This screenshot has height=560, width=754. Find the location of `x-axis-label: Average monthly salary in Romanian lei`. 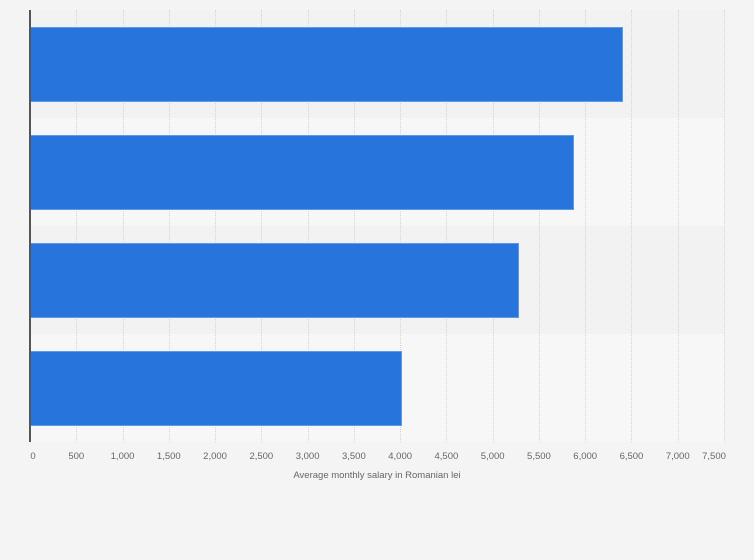

x-axis-label: Average monthly salary in Romanian lei is located at coordinates (377, 475).